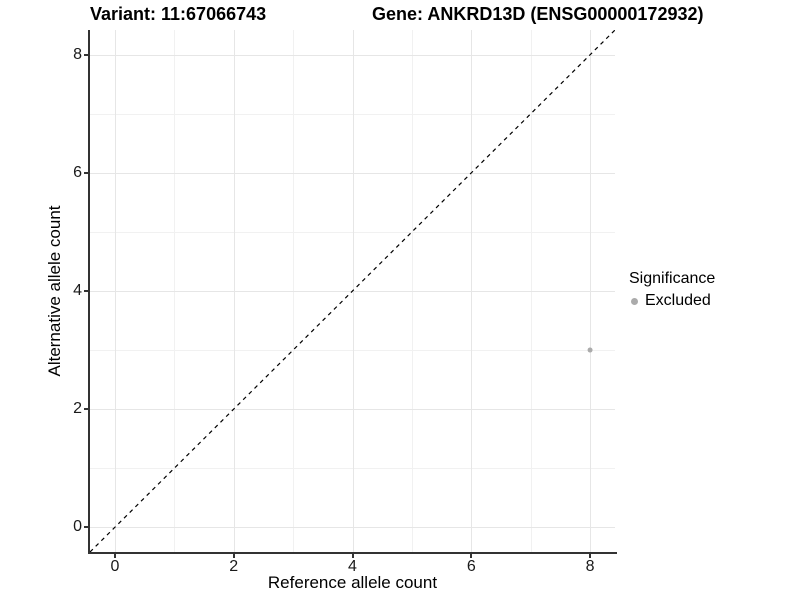 The height and width of the screenshot is (600, 800). I want to click on x-tick-label-4: 4, so click(352, 566).